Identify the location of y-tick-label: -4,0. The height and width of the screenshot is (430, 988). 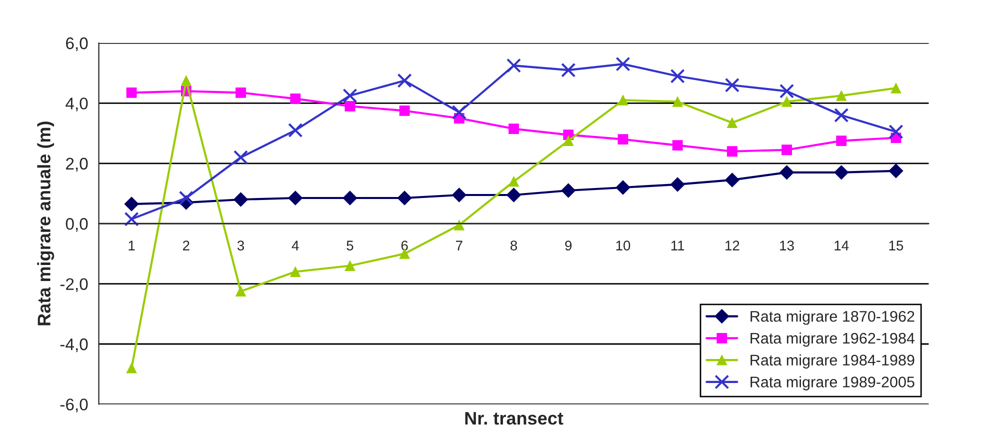
(74, 345).